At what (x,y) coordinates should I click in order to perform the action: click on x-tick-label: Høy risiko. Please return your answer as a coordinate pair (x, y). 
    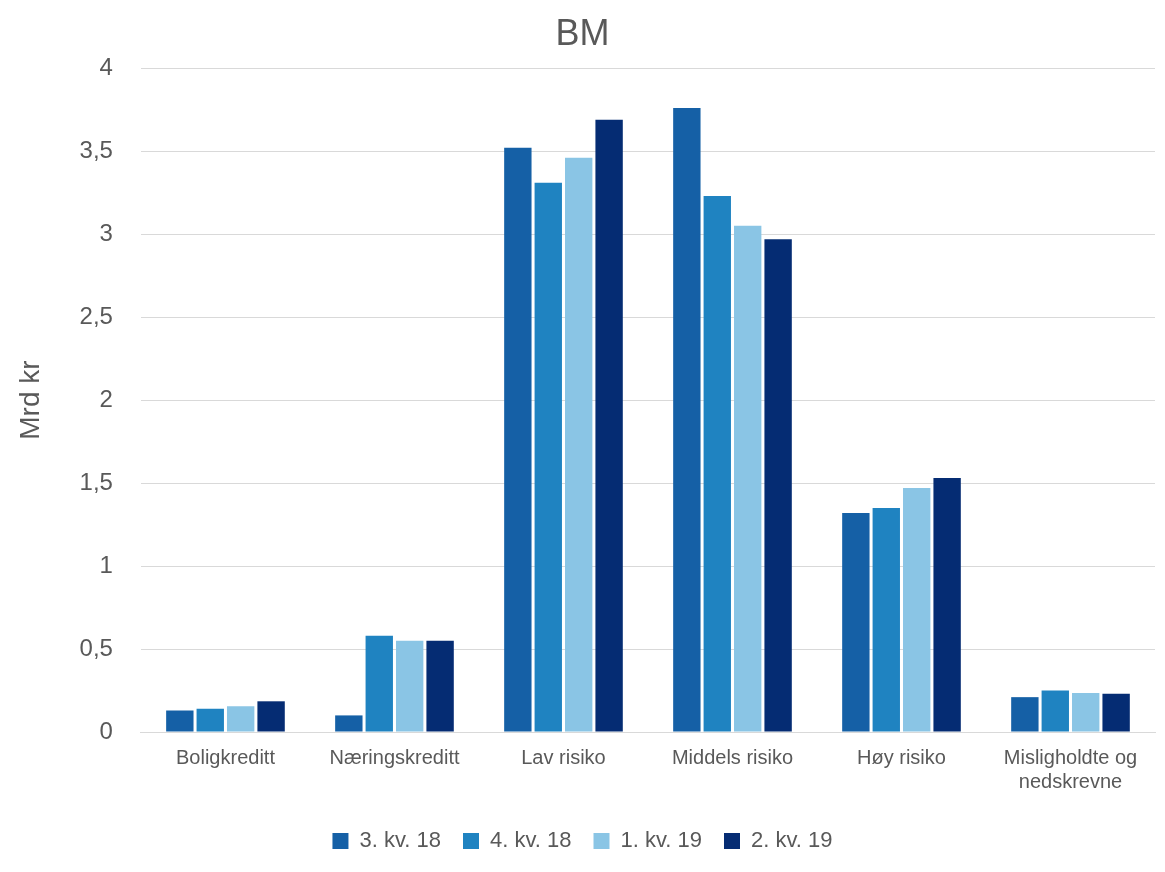
    Looking at the image, I should click on (901, 756).